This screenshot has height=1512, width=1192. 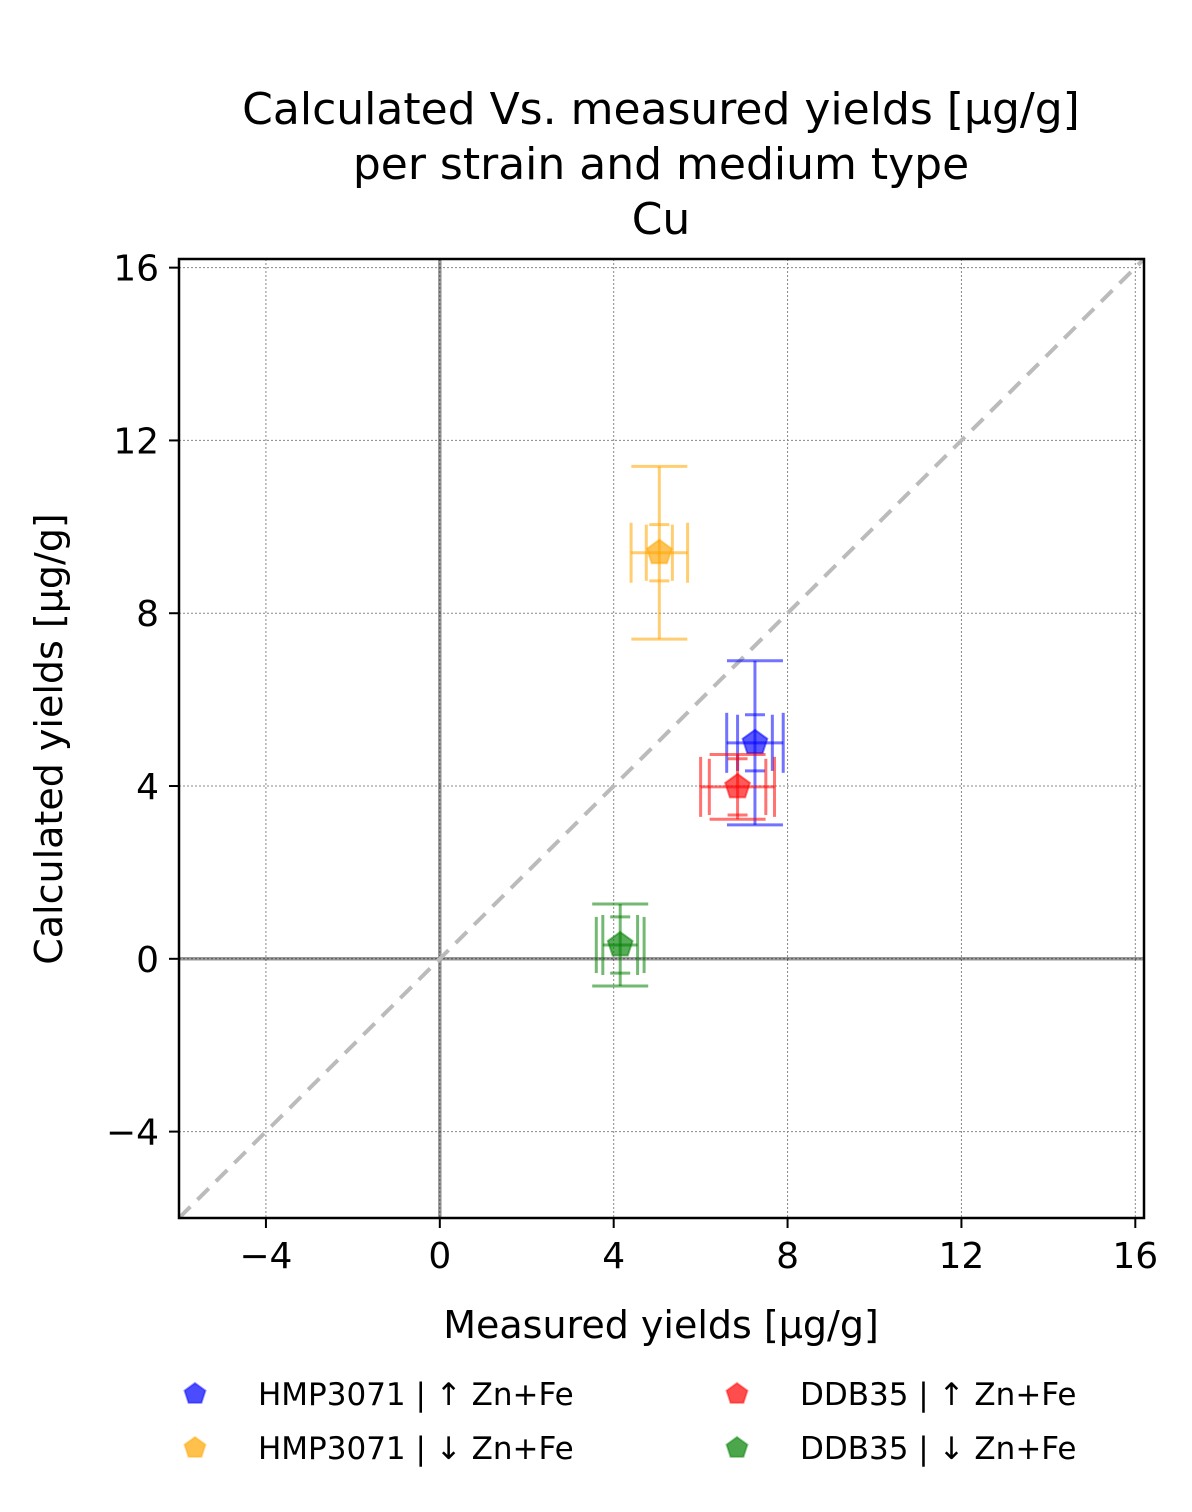 I want to click on y-tick-label: 8, so click(x=147, y=614).